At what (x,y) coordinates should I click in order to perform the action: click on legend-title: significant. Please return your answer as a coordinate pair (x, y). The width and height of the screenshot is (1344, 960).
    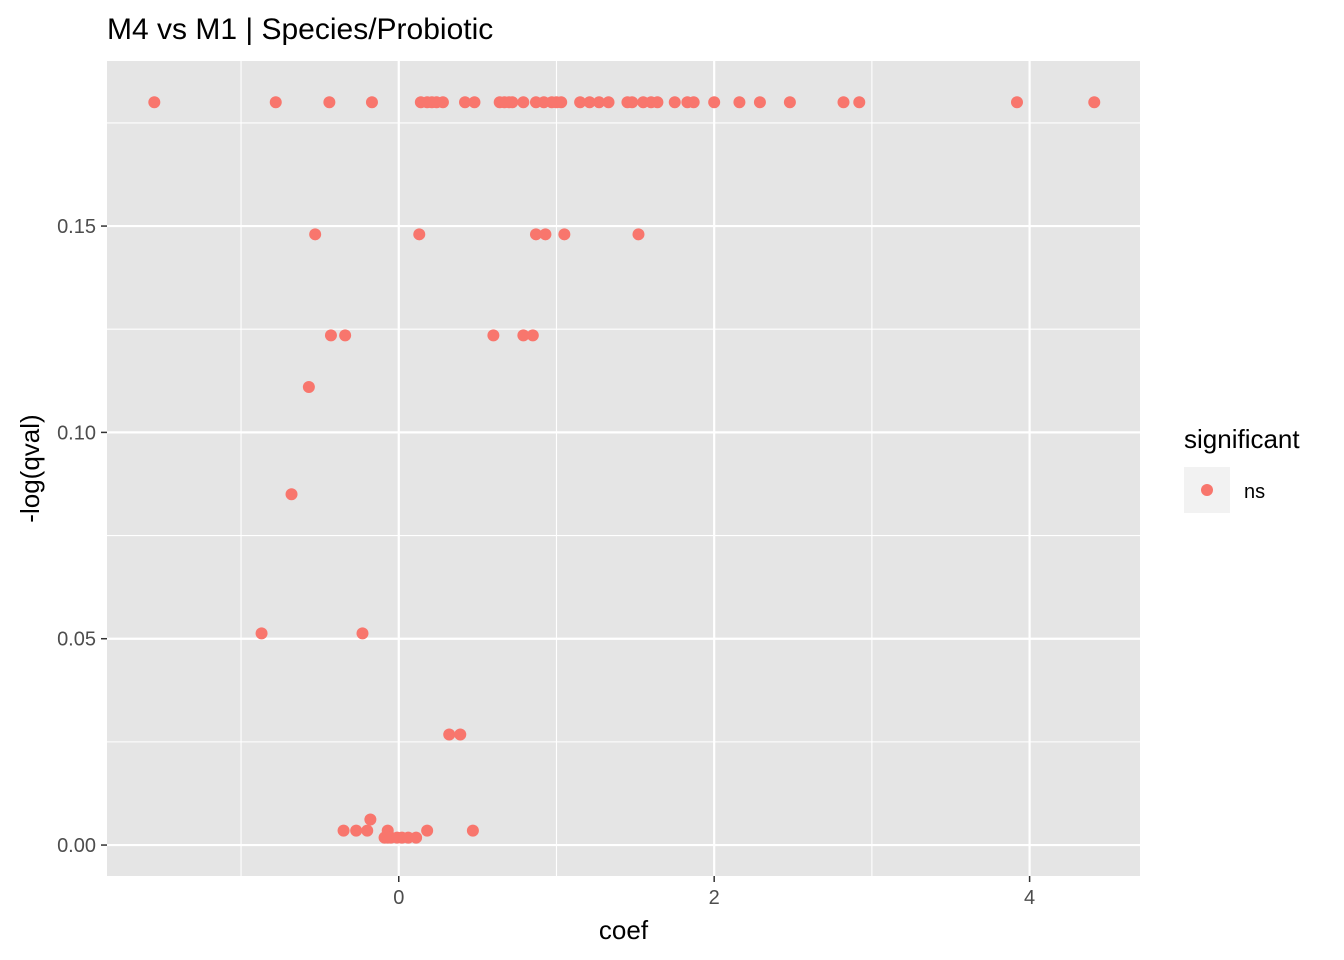
    Looking at the image, I should click on (1242, 439).